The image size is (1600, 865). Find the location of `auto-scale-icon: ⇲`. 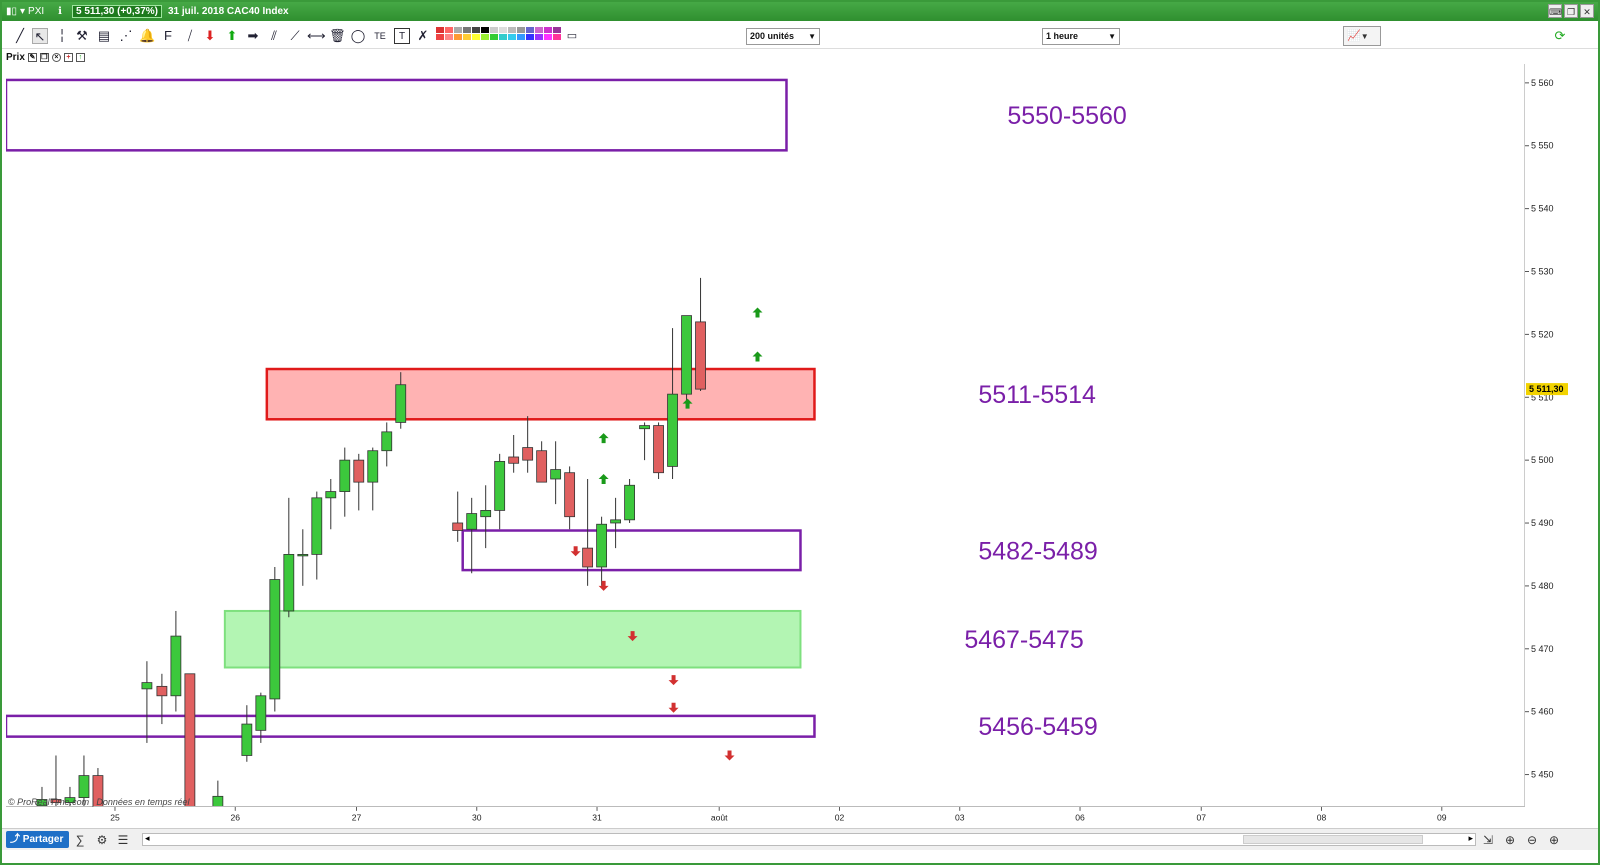

auto-scale-icon: ⇲ is located at coordinates (1488, 840).